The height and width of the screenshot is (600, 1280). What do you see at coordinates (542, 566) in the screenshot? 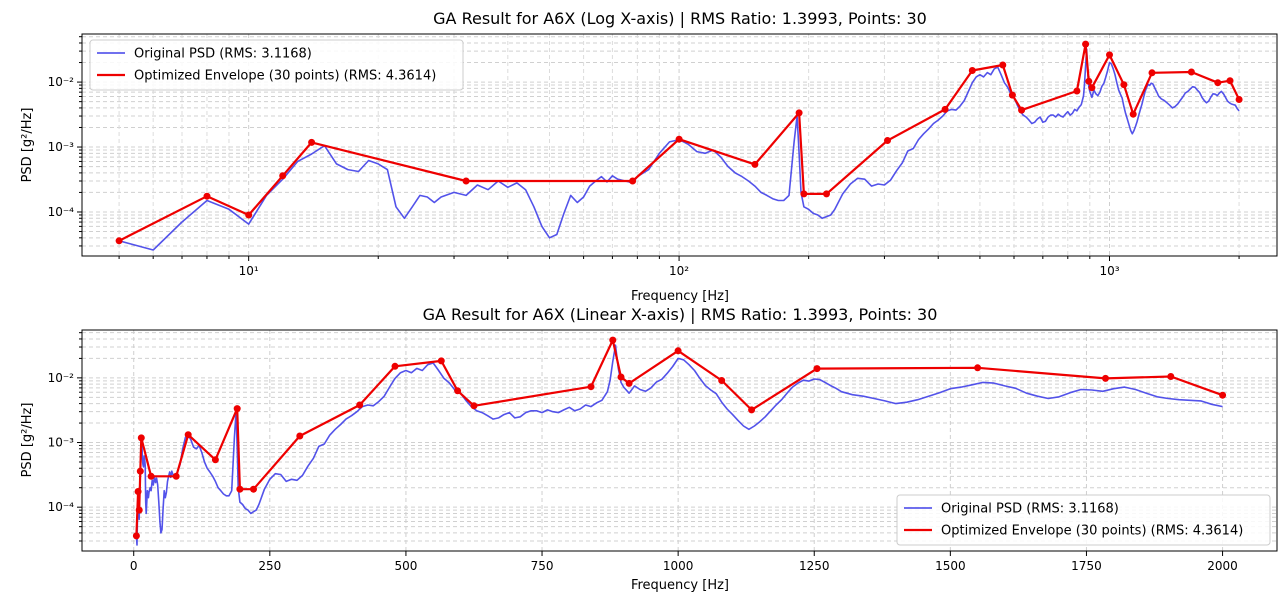
I see `x-tick-label: 750` at bounding box center [542, 566].